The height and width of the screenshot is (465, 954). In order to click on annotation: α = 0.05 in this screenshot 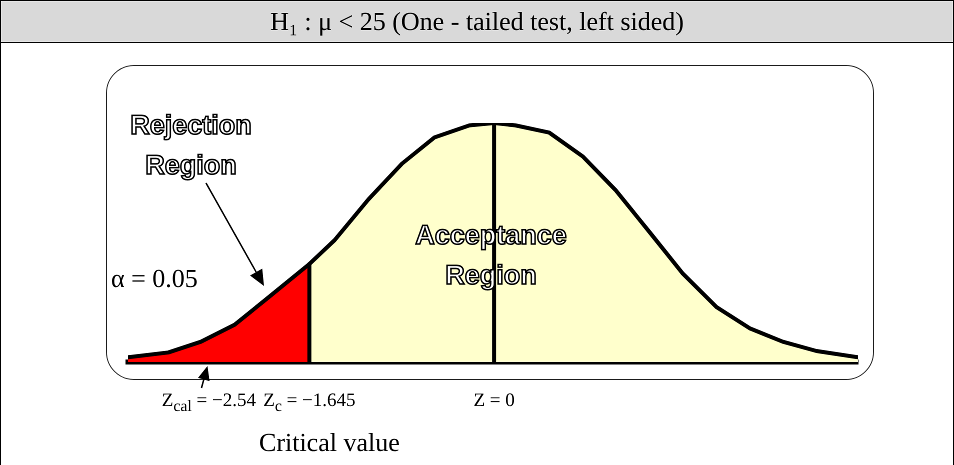, I will do `click(154, 279)`.